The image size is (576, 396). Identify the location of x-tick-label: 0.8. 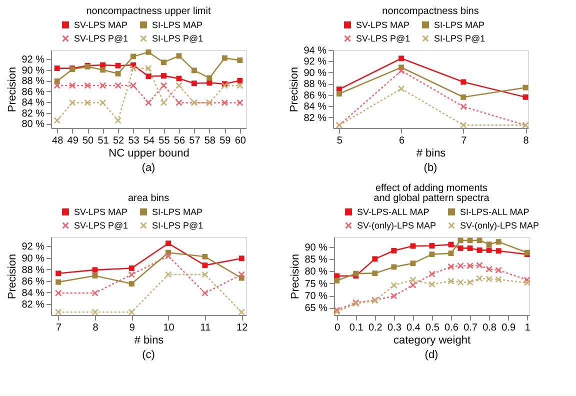
(489, 328).